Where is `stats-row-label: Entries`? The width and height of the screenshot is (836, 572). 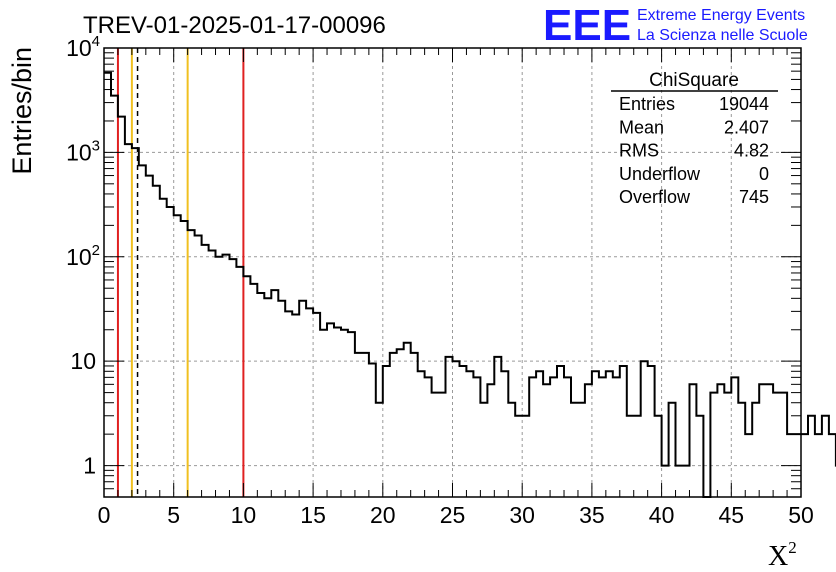
stats-row-label: Entries is located at coordinates (647, 104).